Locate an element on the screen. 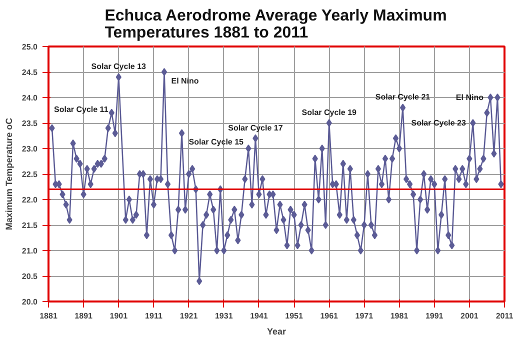 This screenshot has height=341, width=520. x-tick-label: 1951 is located at coordinates (294, 316).